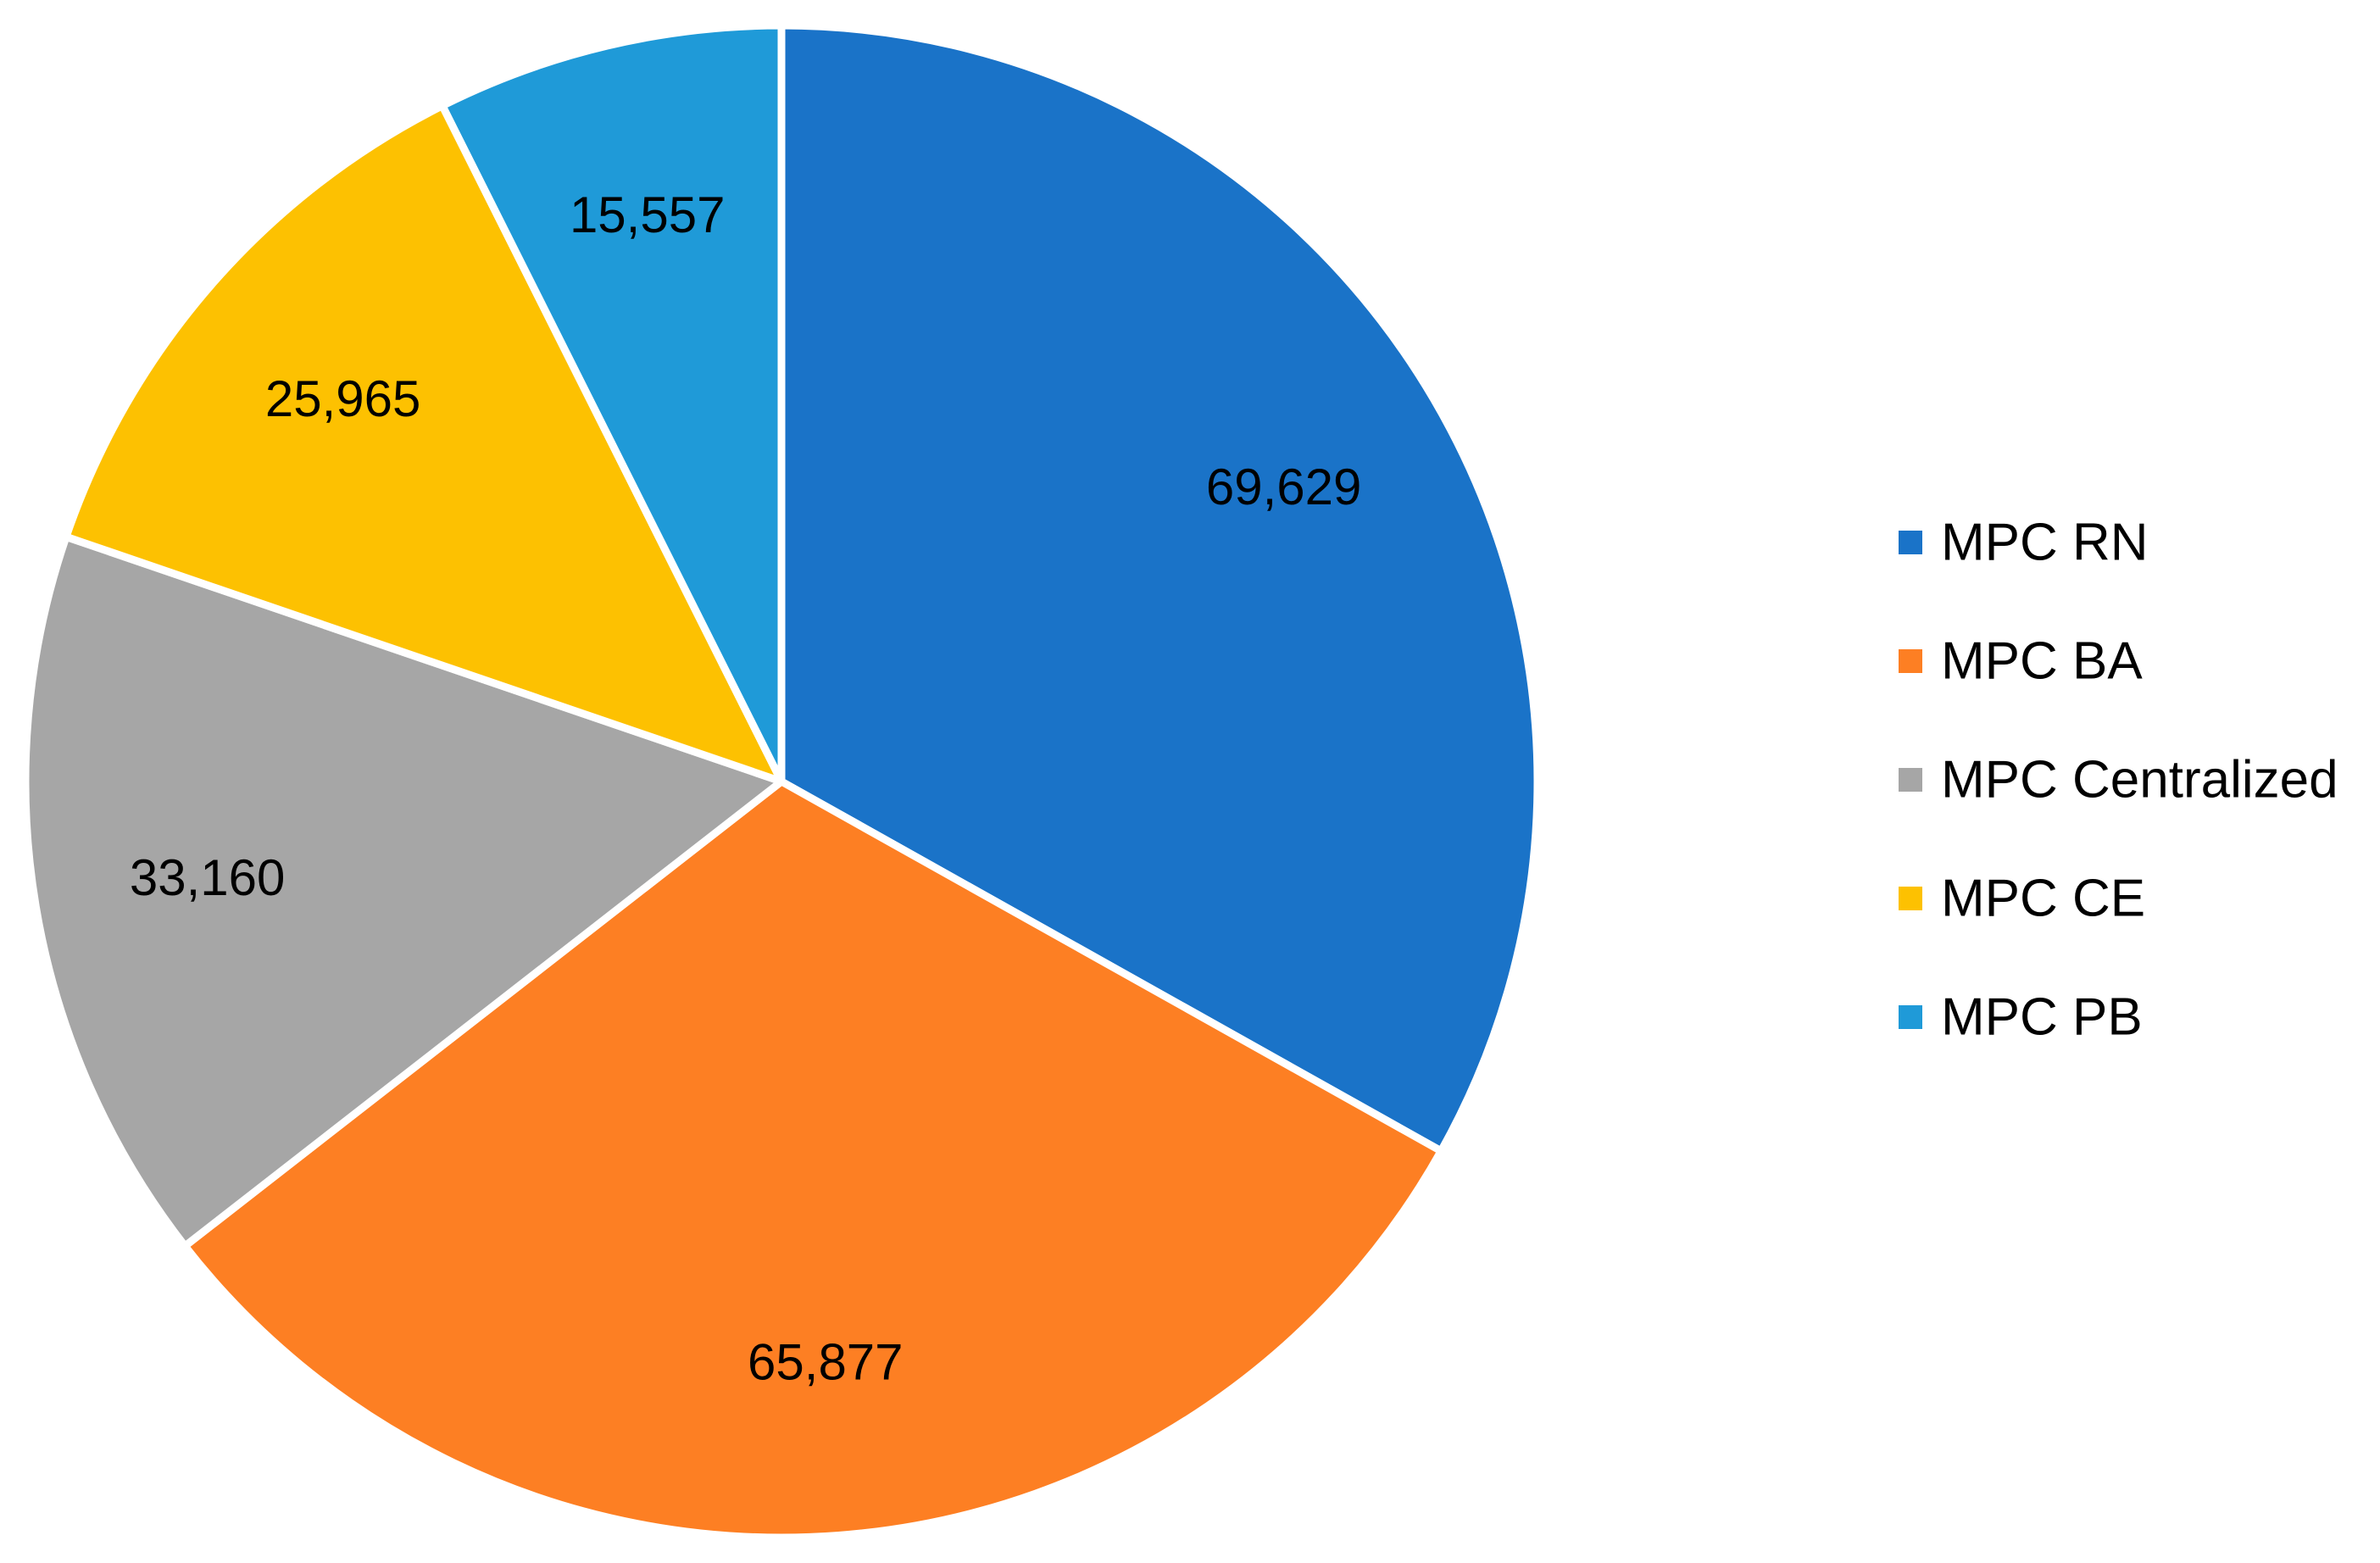 The height and width of the screenshot is (1563, 2380). Describe the element at coordinates (2043, 899) in the screenshot. I see `legend-label-mpc-ce: MPC CE` at that location.